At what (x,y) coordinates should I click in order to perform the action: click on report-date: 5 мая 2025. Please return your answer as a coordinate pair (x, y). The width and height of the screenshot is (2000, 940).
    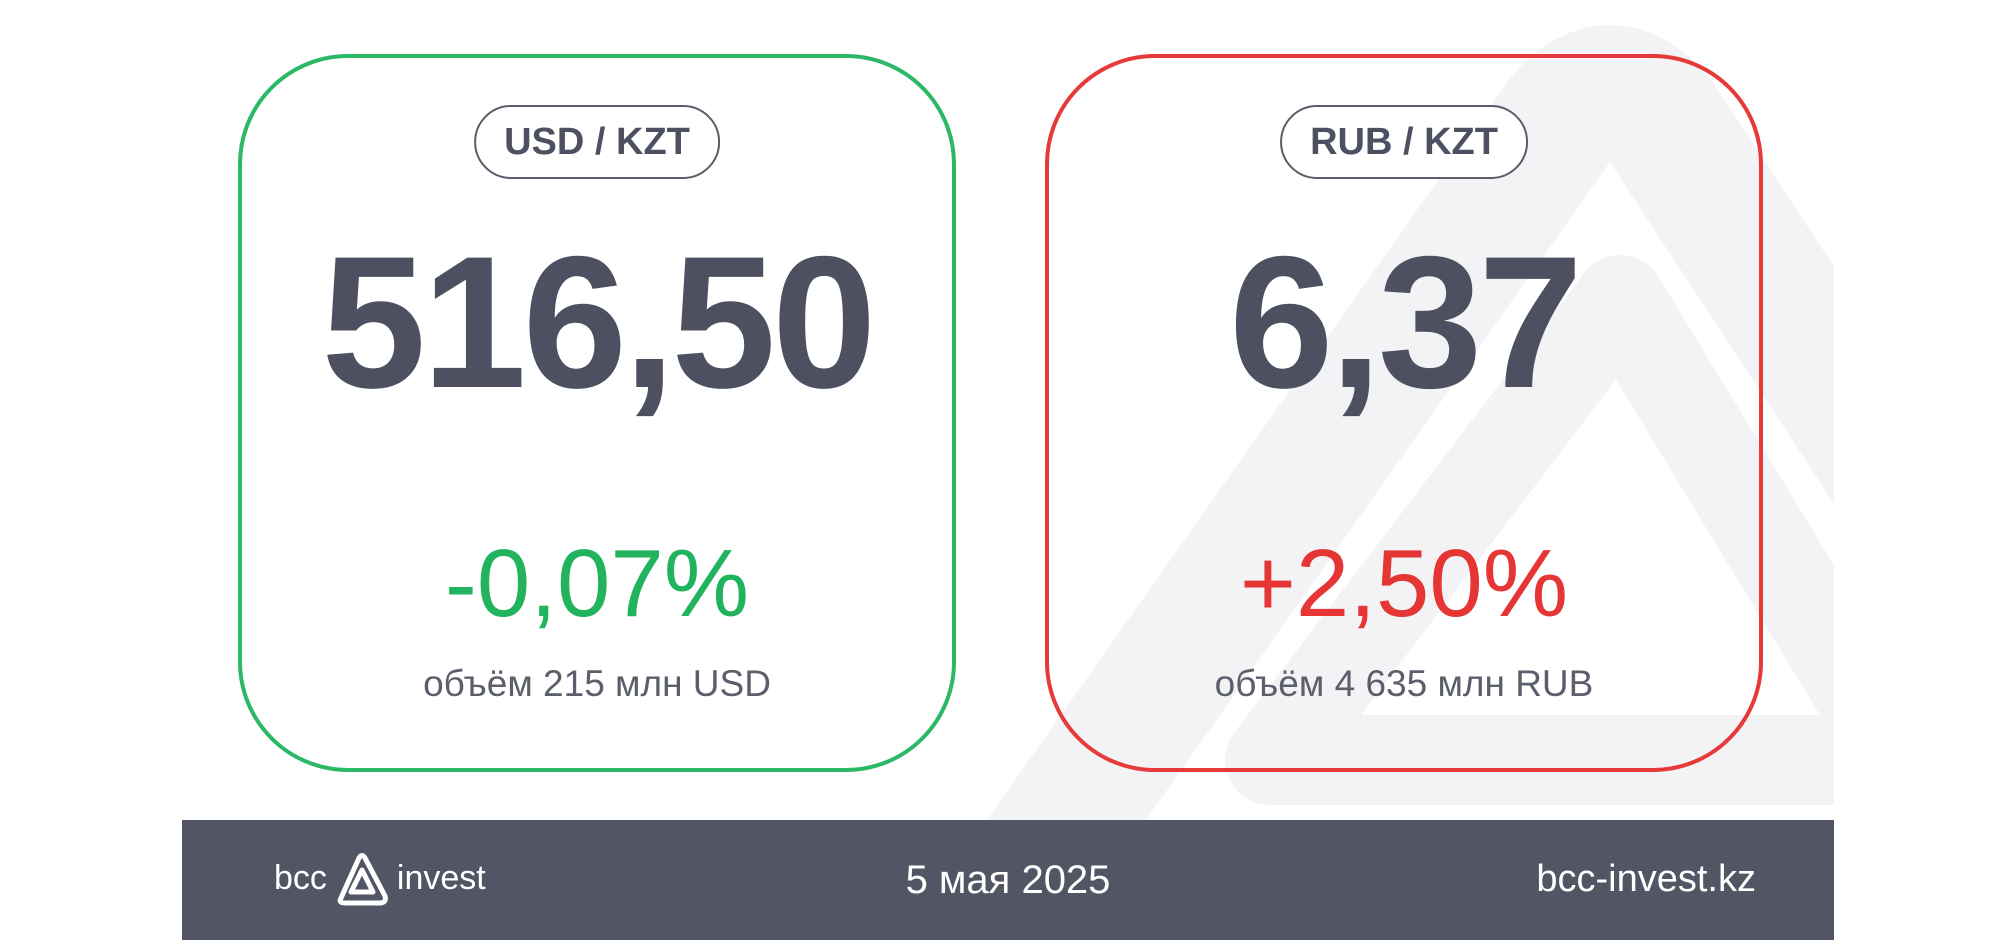
    Looking at the image, I should click on (1008, 880).